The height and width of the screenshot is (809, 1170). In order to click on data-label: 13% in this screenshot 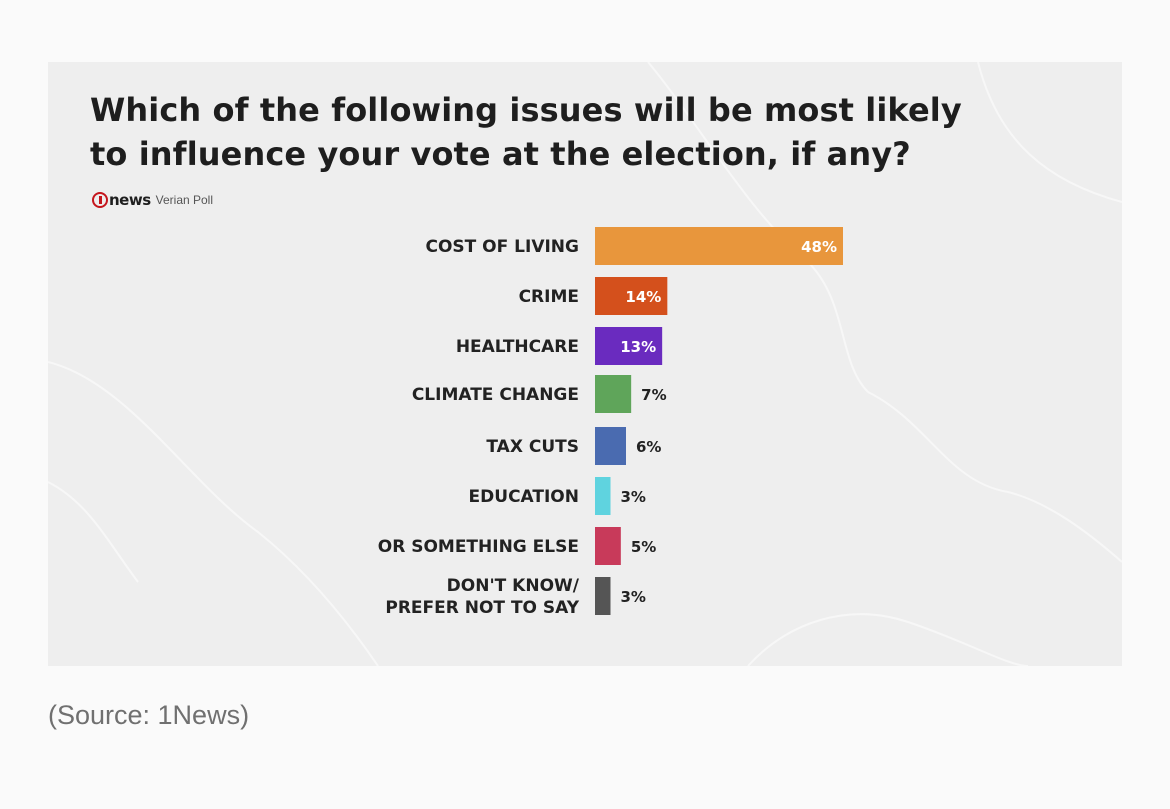, I will do `click(638, 347)`.